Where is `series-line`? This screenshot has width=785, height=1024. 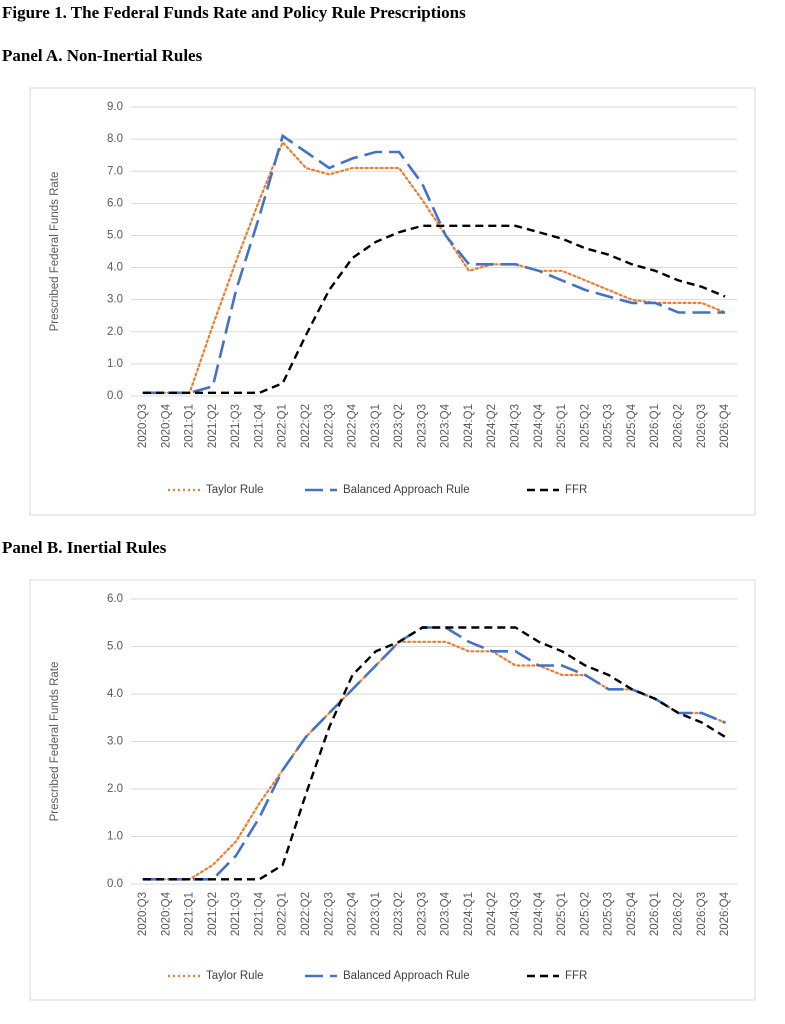
series-line is located at coordinates (434, 309).